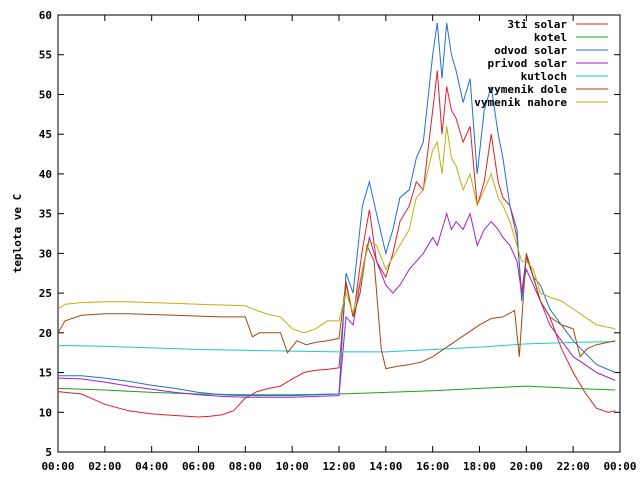 This screenshot has height=480, width=640. I want to click on legend-label-4: kutloch, so click(544, 76).